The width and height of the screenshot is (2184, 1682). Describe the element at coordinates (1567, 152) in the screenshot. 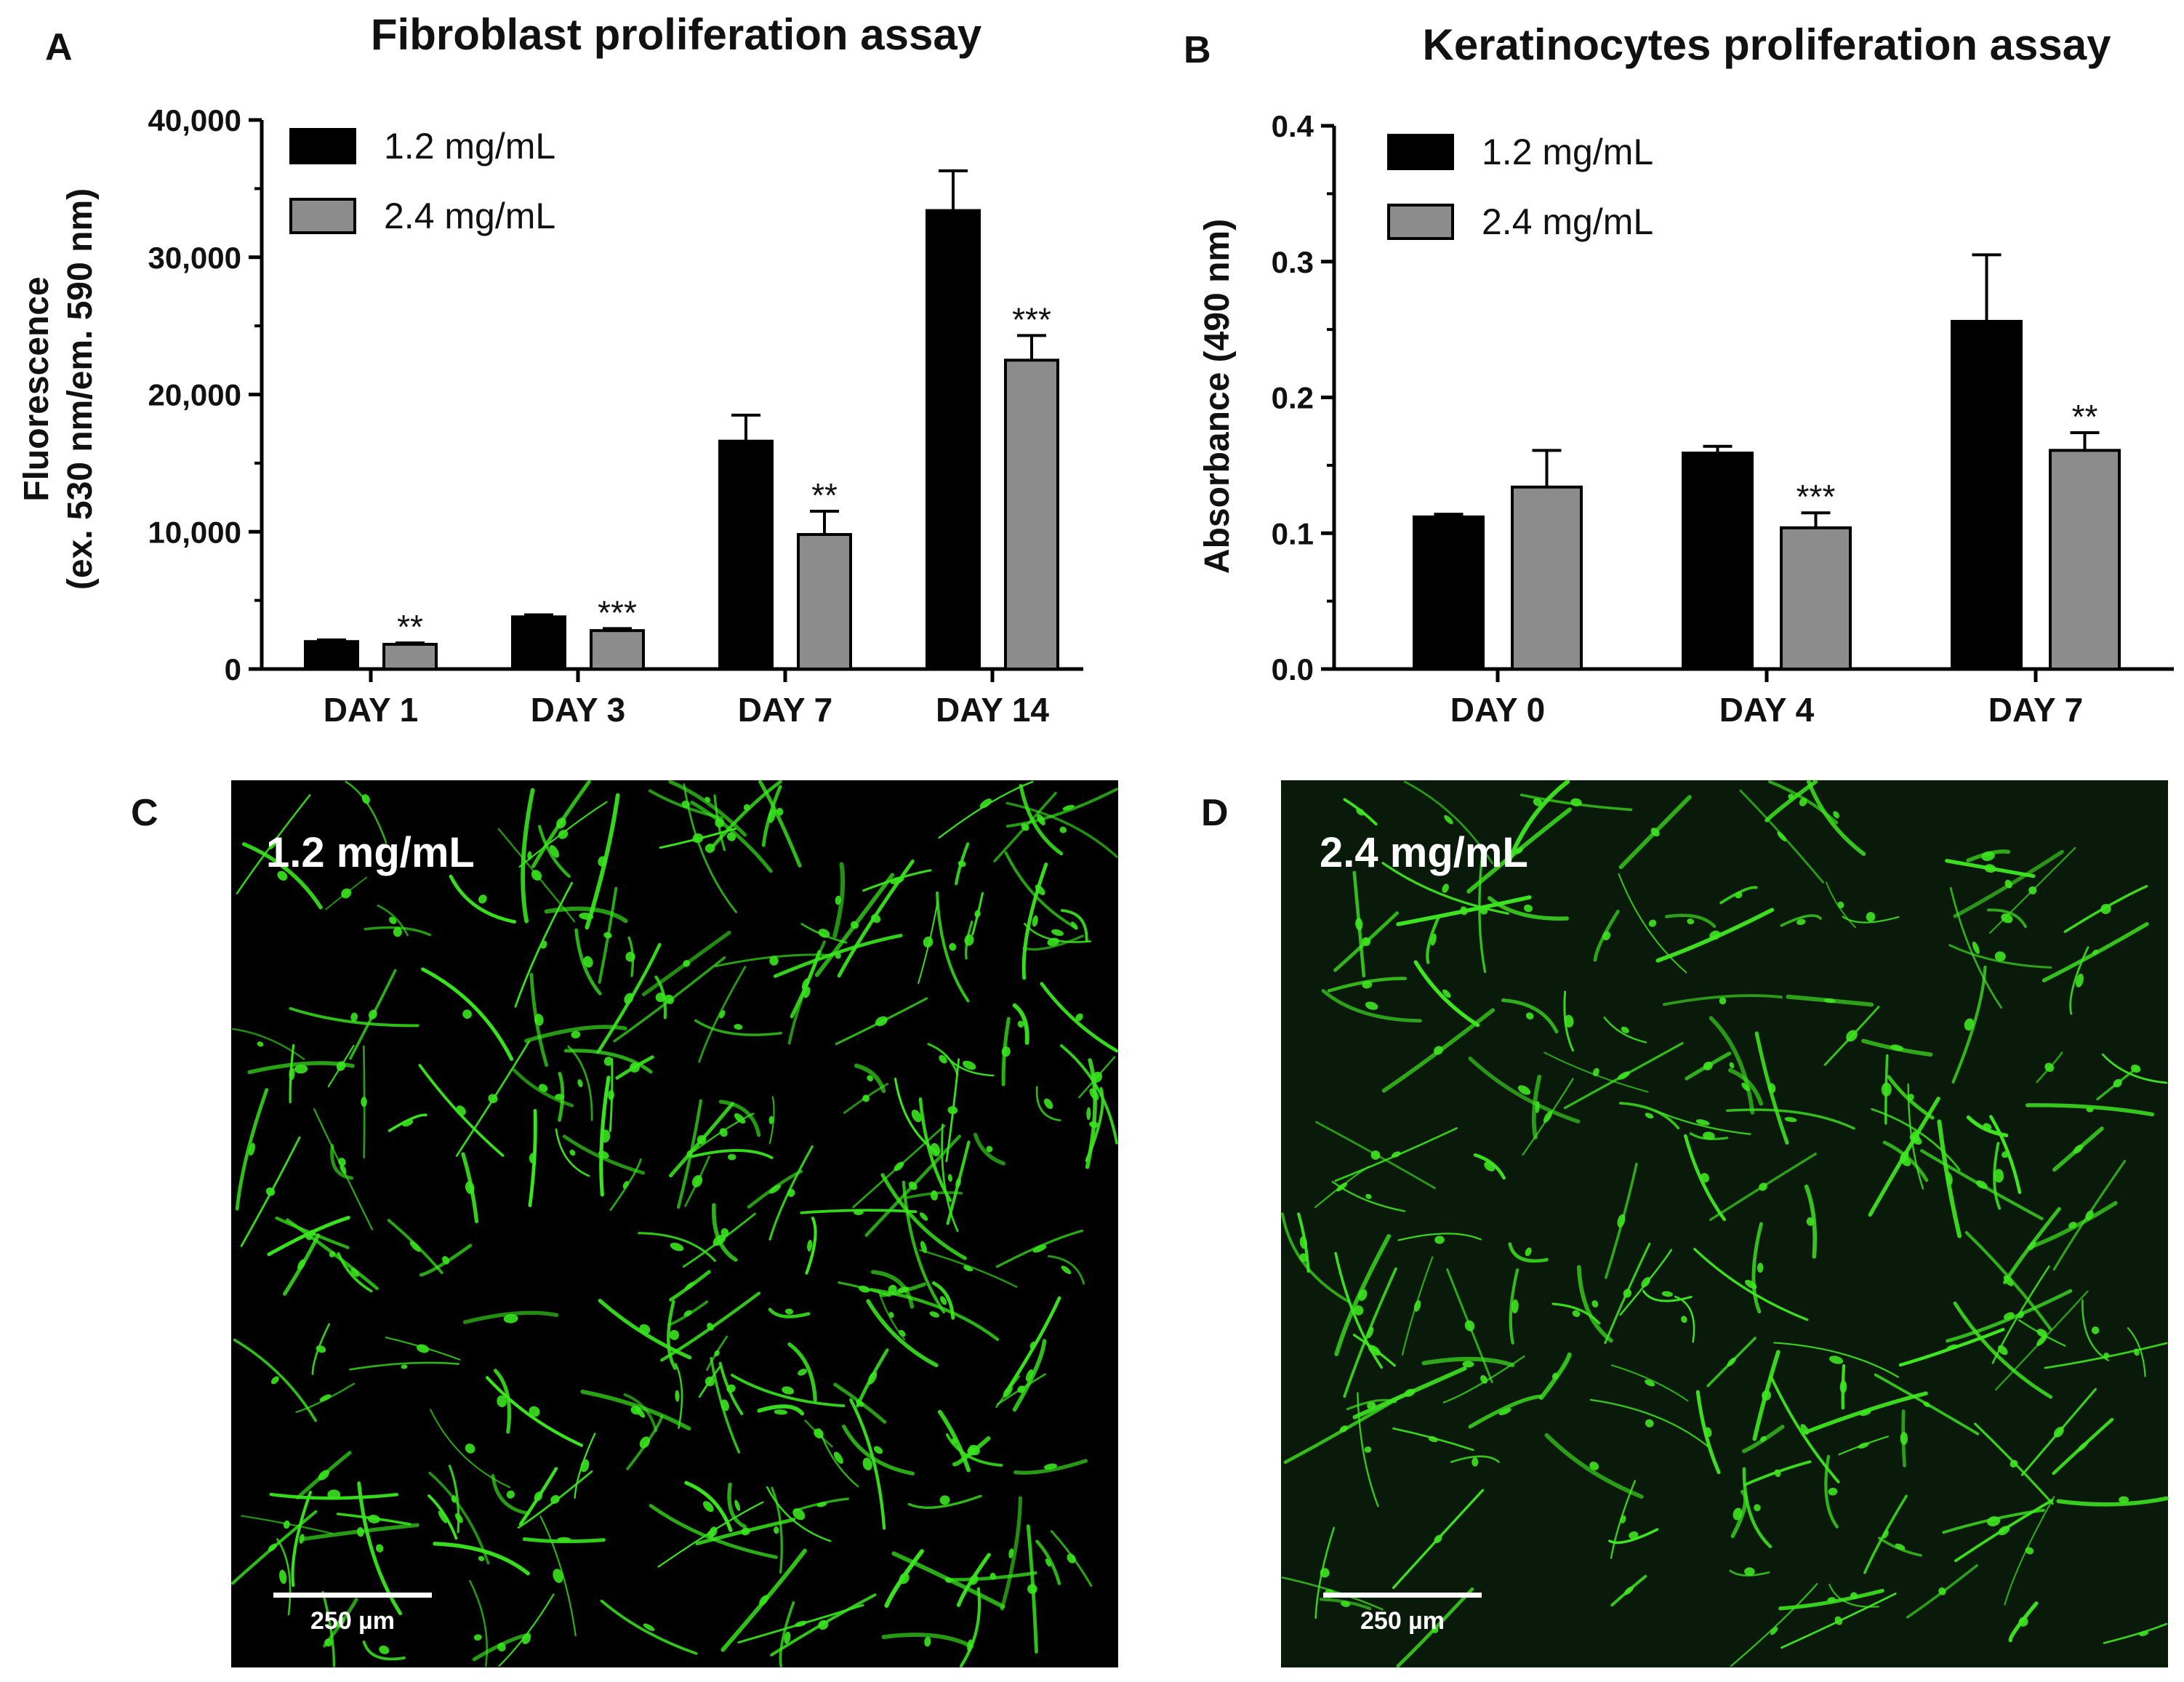

I see `legend-label: 1.2 mg/mL` at that location.